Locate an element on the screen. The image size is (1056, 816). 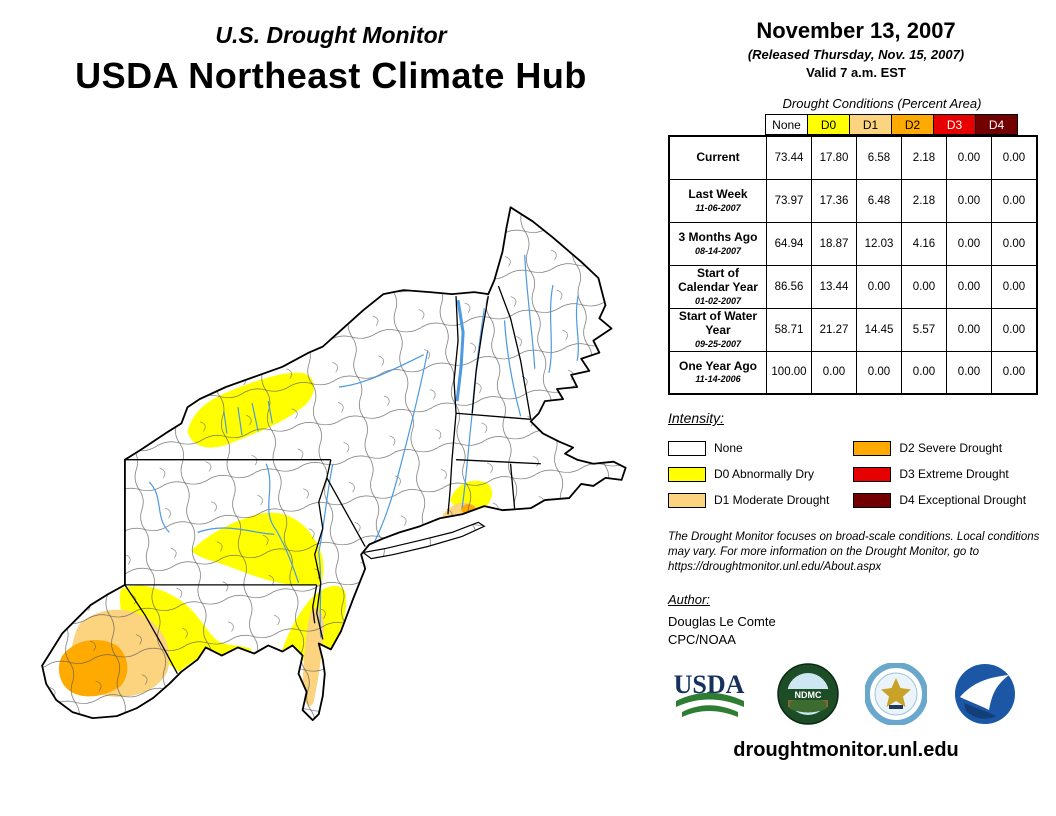
author-org: CPC/NOAA is located at coordinates (702, 639).